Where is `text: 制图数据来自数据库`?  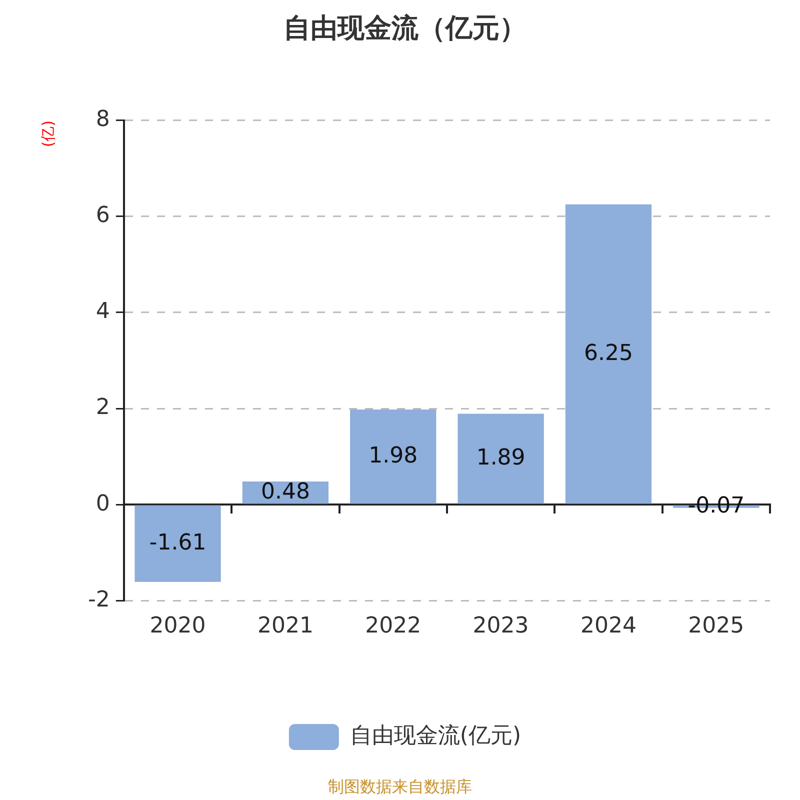
text: 制图数据来自数据库 is located at coordinates (400, 787).